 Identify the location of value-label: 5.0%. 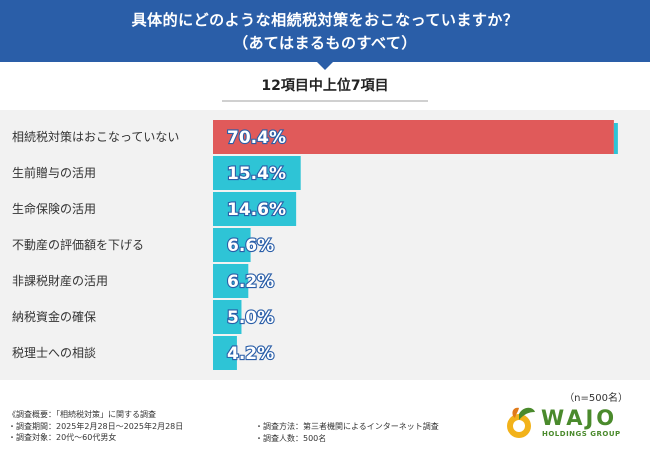
(250, 318).